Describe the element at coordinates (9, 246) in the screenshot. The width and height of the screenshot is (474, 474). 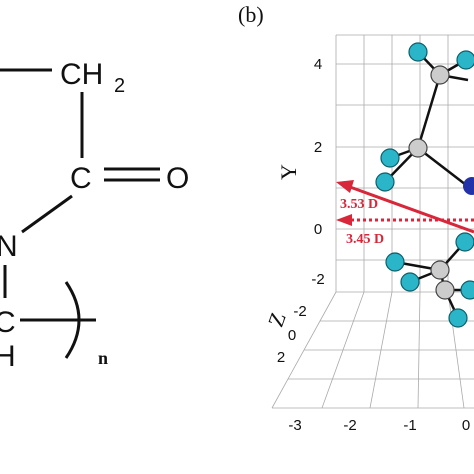
I see `atom-label: N` at that location.